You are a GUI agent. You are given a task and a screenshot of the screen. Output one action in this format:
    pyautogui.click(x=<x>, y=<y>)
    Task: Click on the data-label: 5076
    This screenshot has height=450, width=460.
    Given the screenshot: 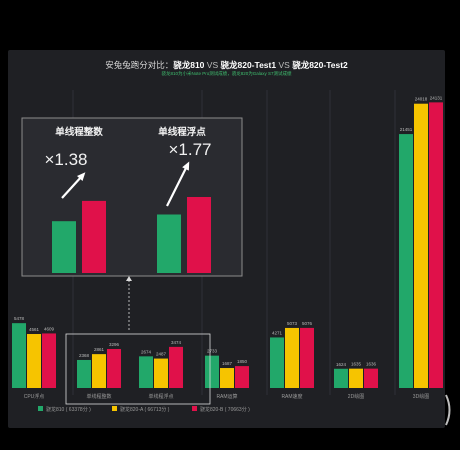 What is the action you would take?
    pyautogui.click(x=307, y=323)
    